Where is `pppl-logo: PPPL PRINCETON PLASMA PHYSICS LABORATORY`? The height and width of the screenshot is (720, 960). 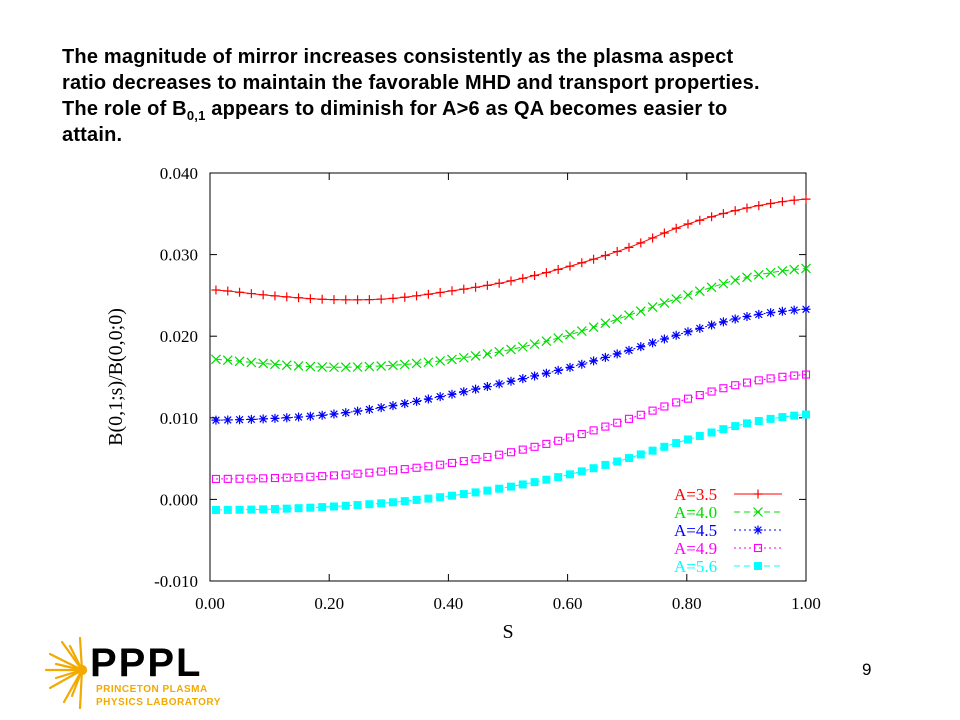 pppl-logo: PPPL PRINCETON PLASMA PHYSICS LABORATORY is located at coordinates (132, 673).